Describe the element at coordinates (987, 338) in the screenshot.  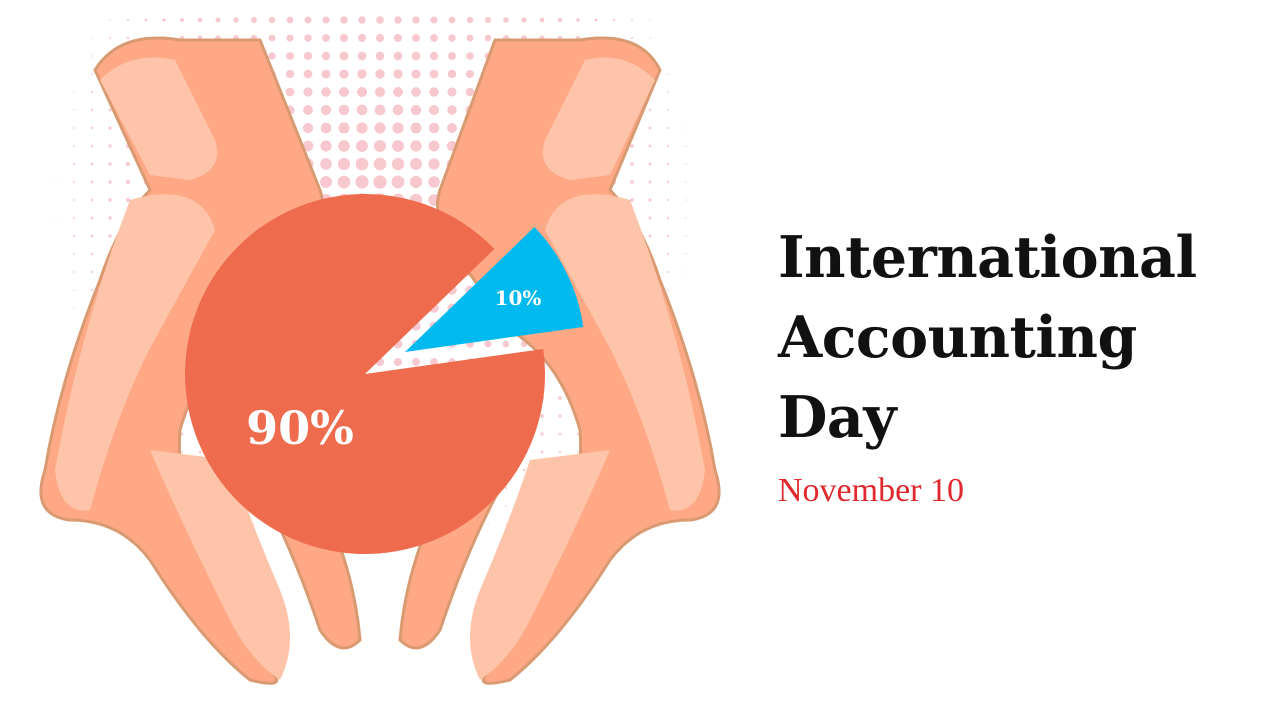
I see `slide-title: International Accounting Day` at that location.